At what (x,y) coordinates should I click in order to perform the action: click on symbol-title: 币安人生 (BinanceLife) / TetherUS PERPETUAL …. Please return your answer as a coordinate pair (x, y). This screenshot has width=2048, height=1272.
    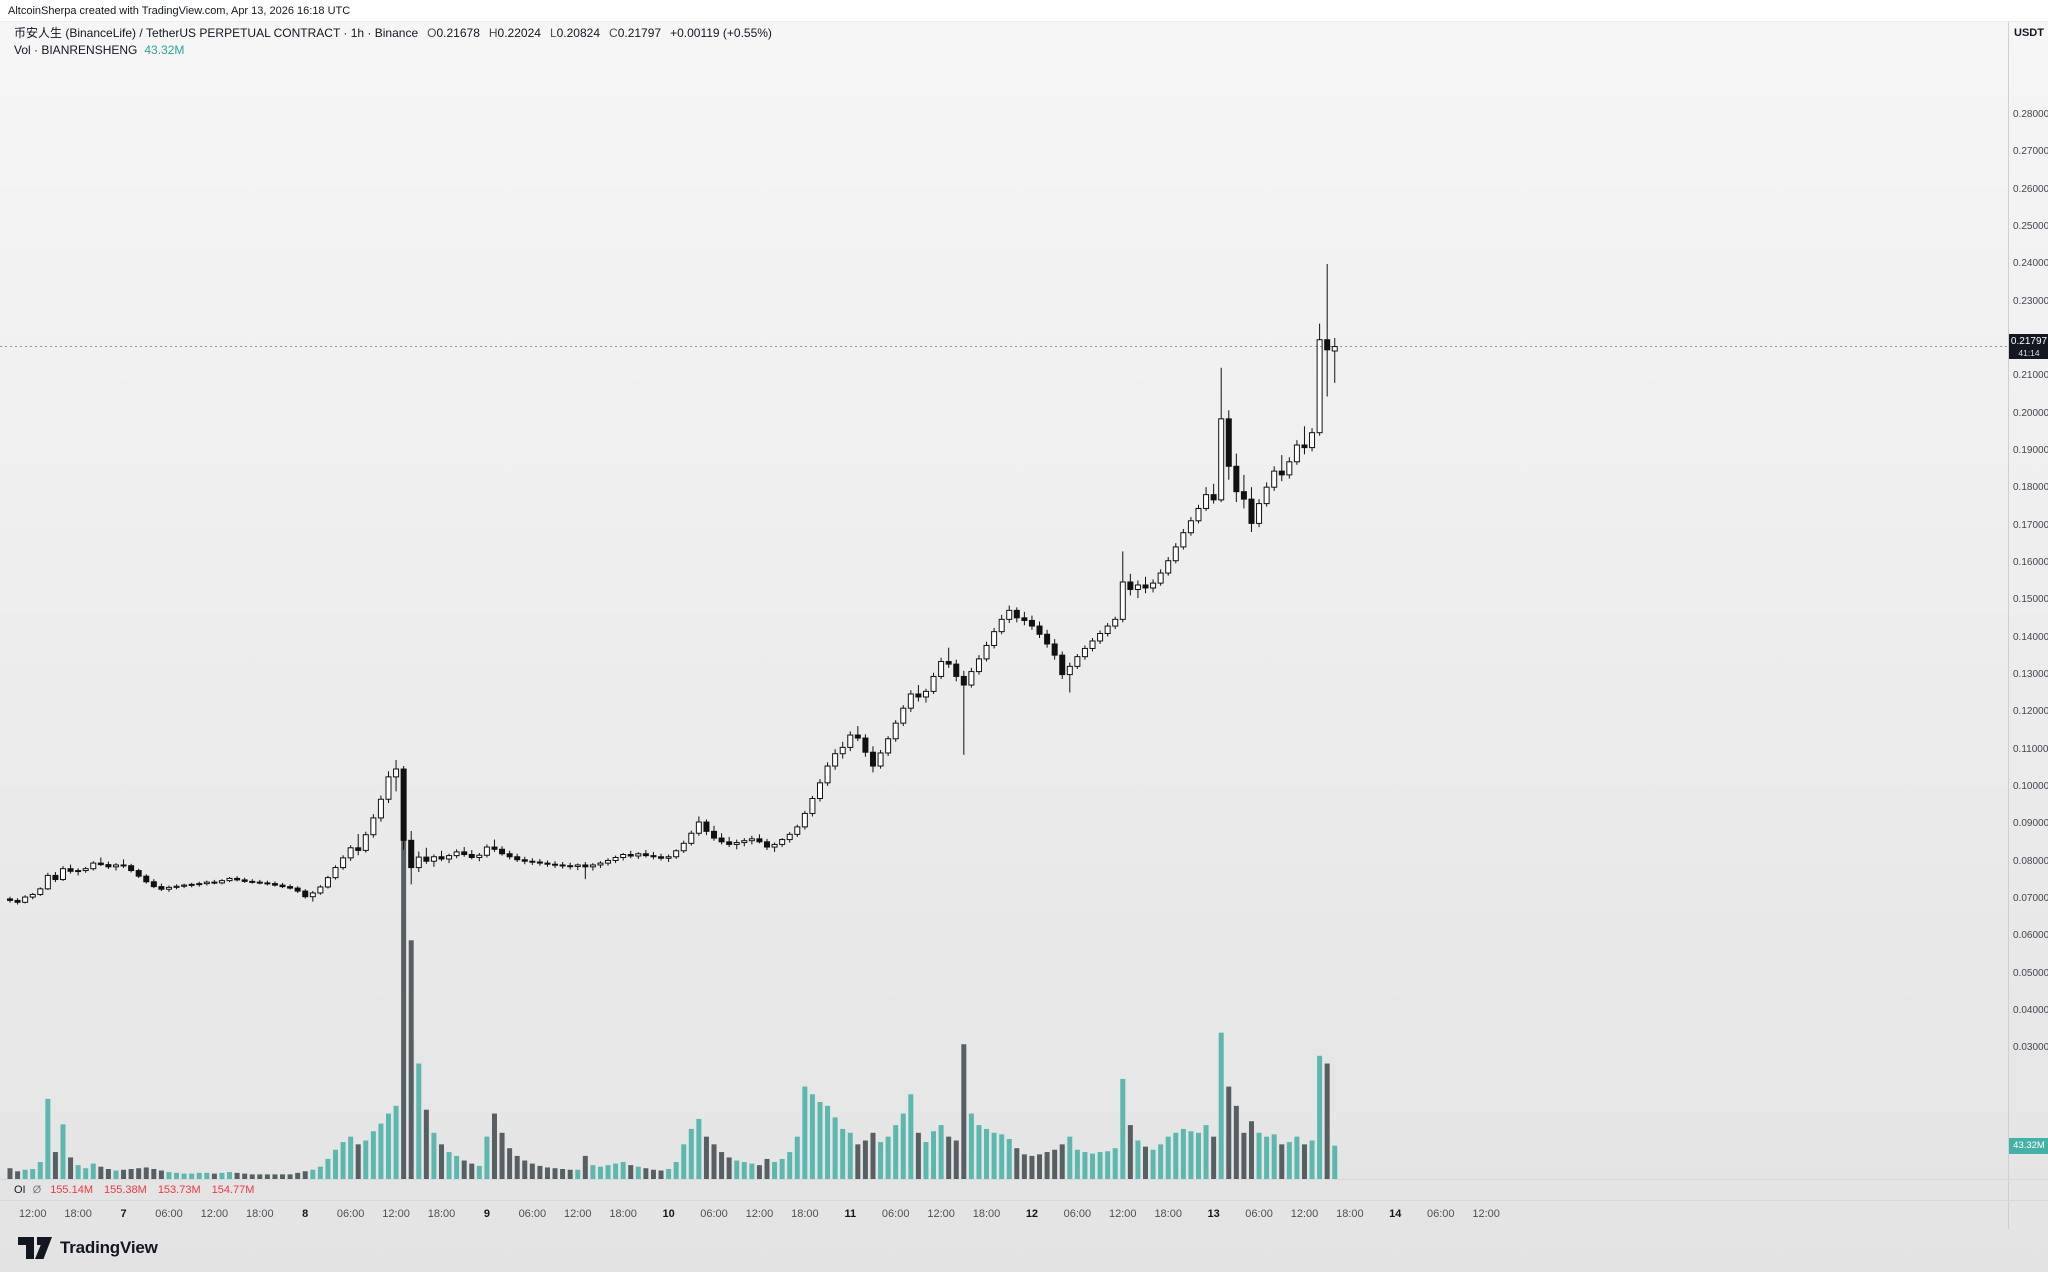
    Looking at the image, I should click on (216, 33).